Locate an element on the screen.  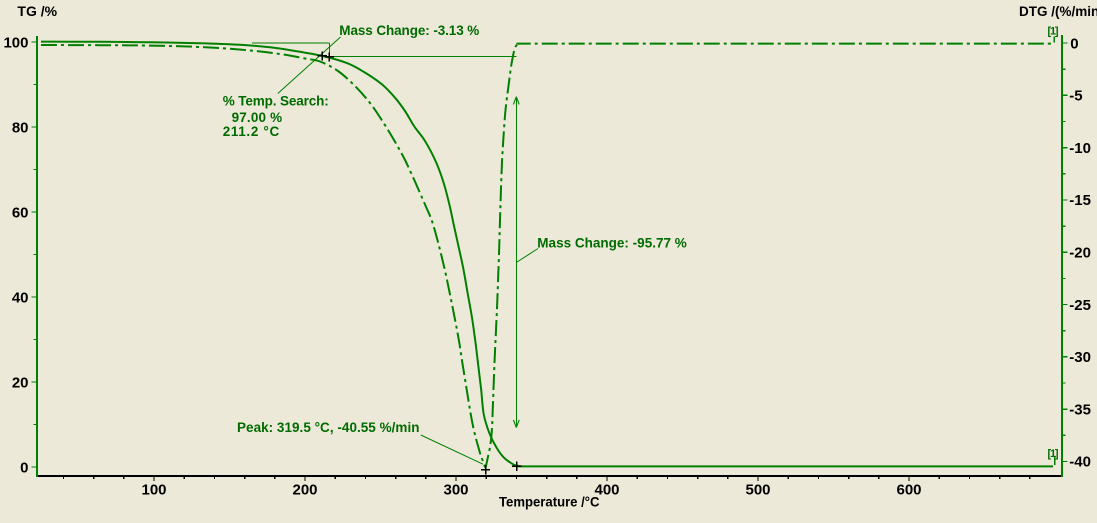
svg-text: 400 is located at coordinates (606, 489).